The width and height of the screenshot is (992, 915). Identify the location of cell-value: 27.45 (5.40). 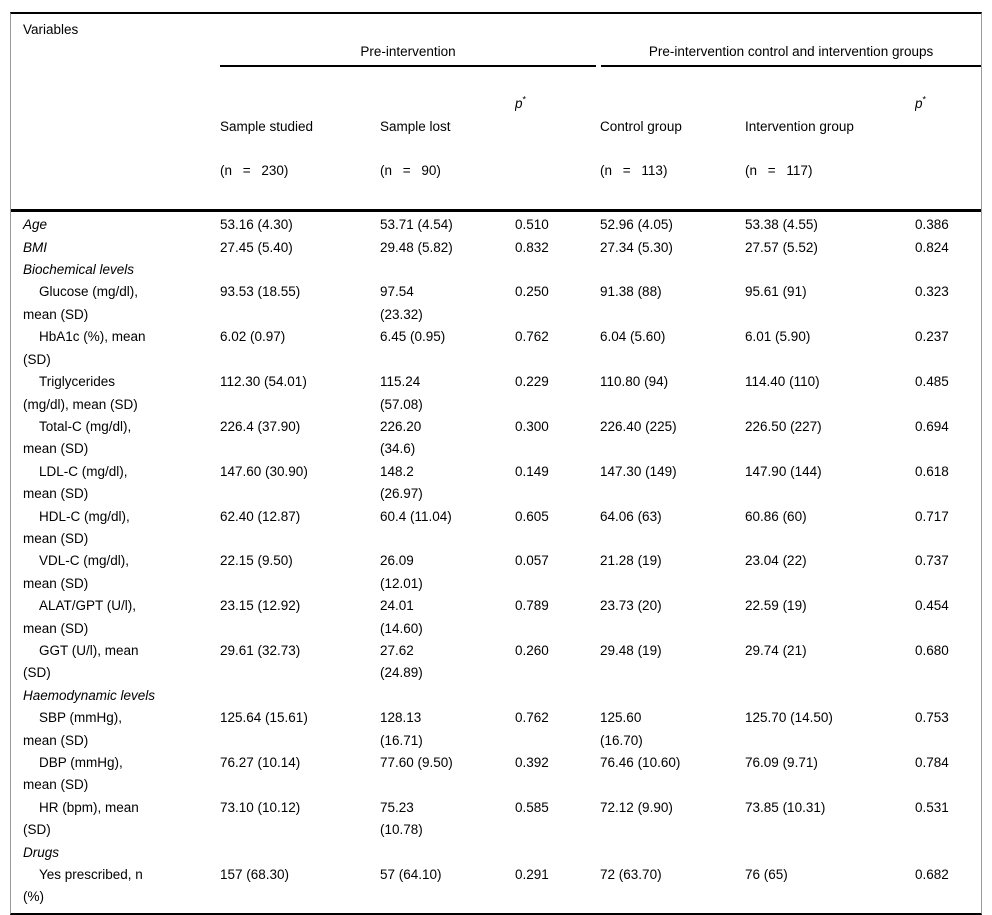
(256, 247).